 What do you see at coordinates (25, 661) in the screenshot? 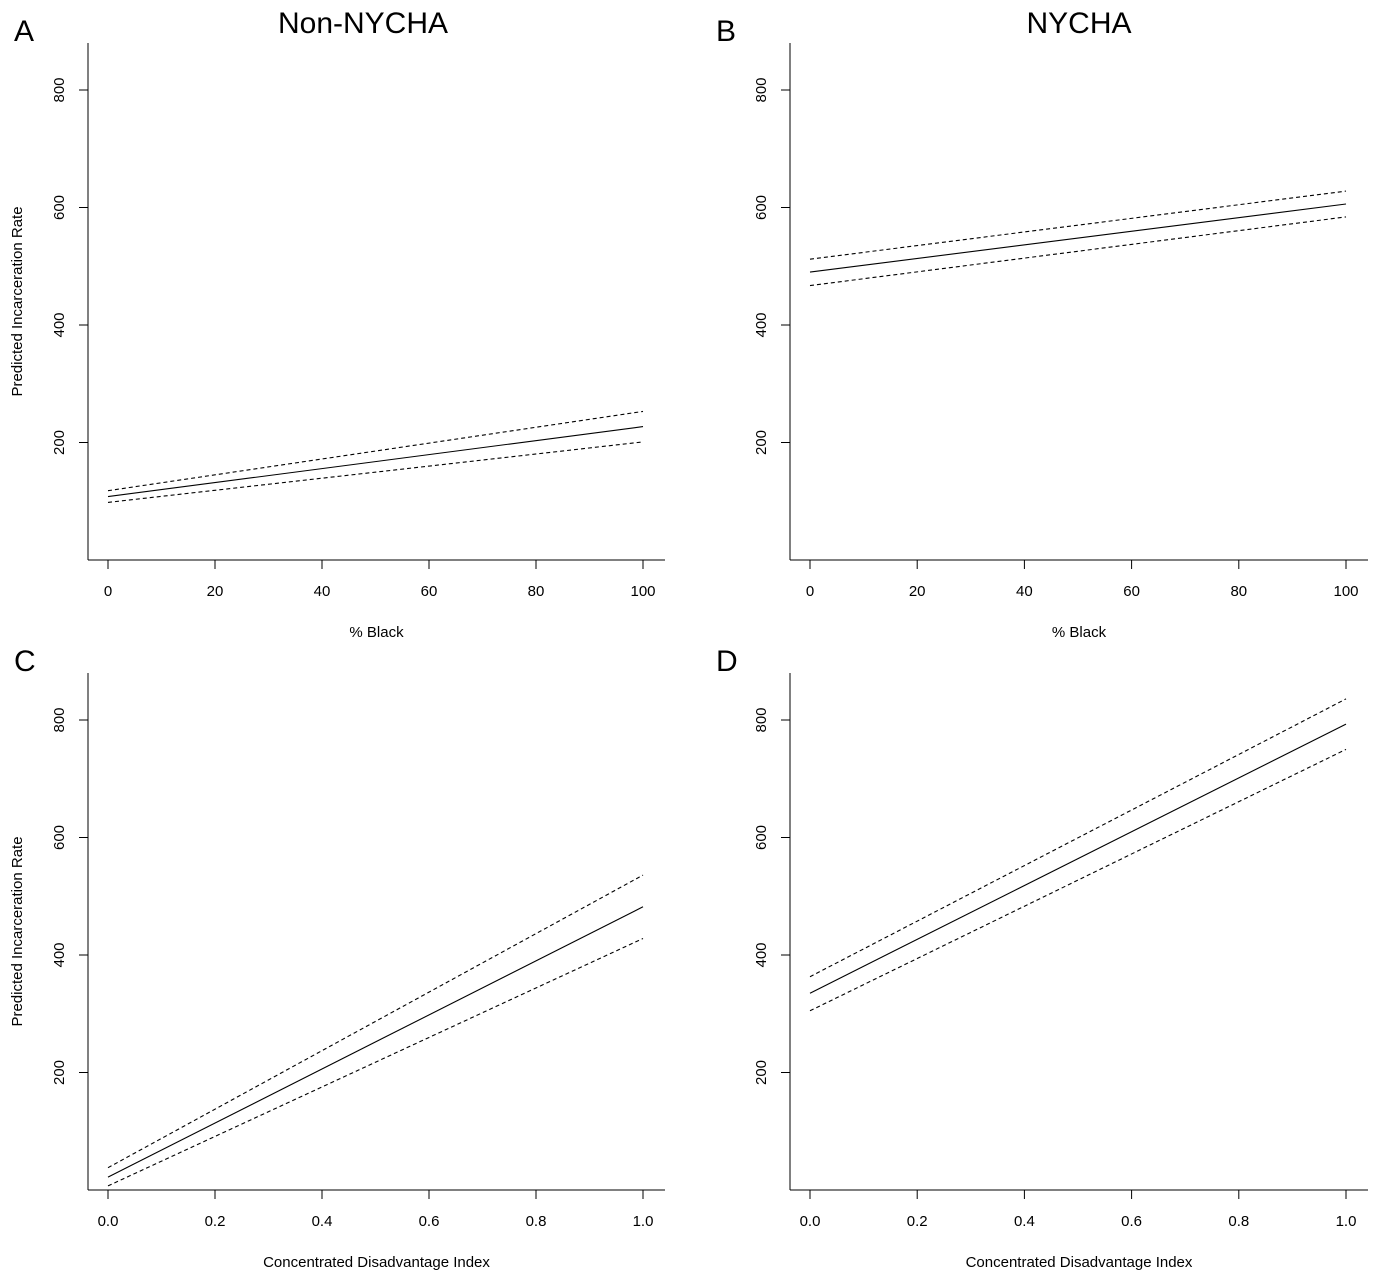
I see `panel-letter: C` at bounding box center [25, 661].